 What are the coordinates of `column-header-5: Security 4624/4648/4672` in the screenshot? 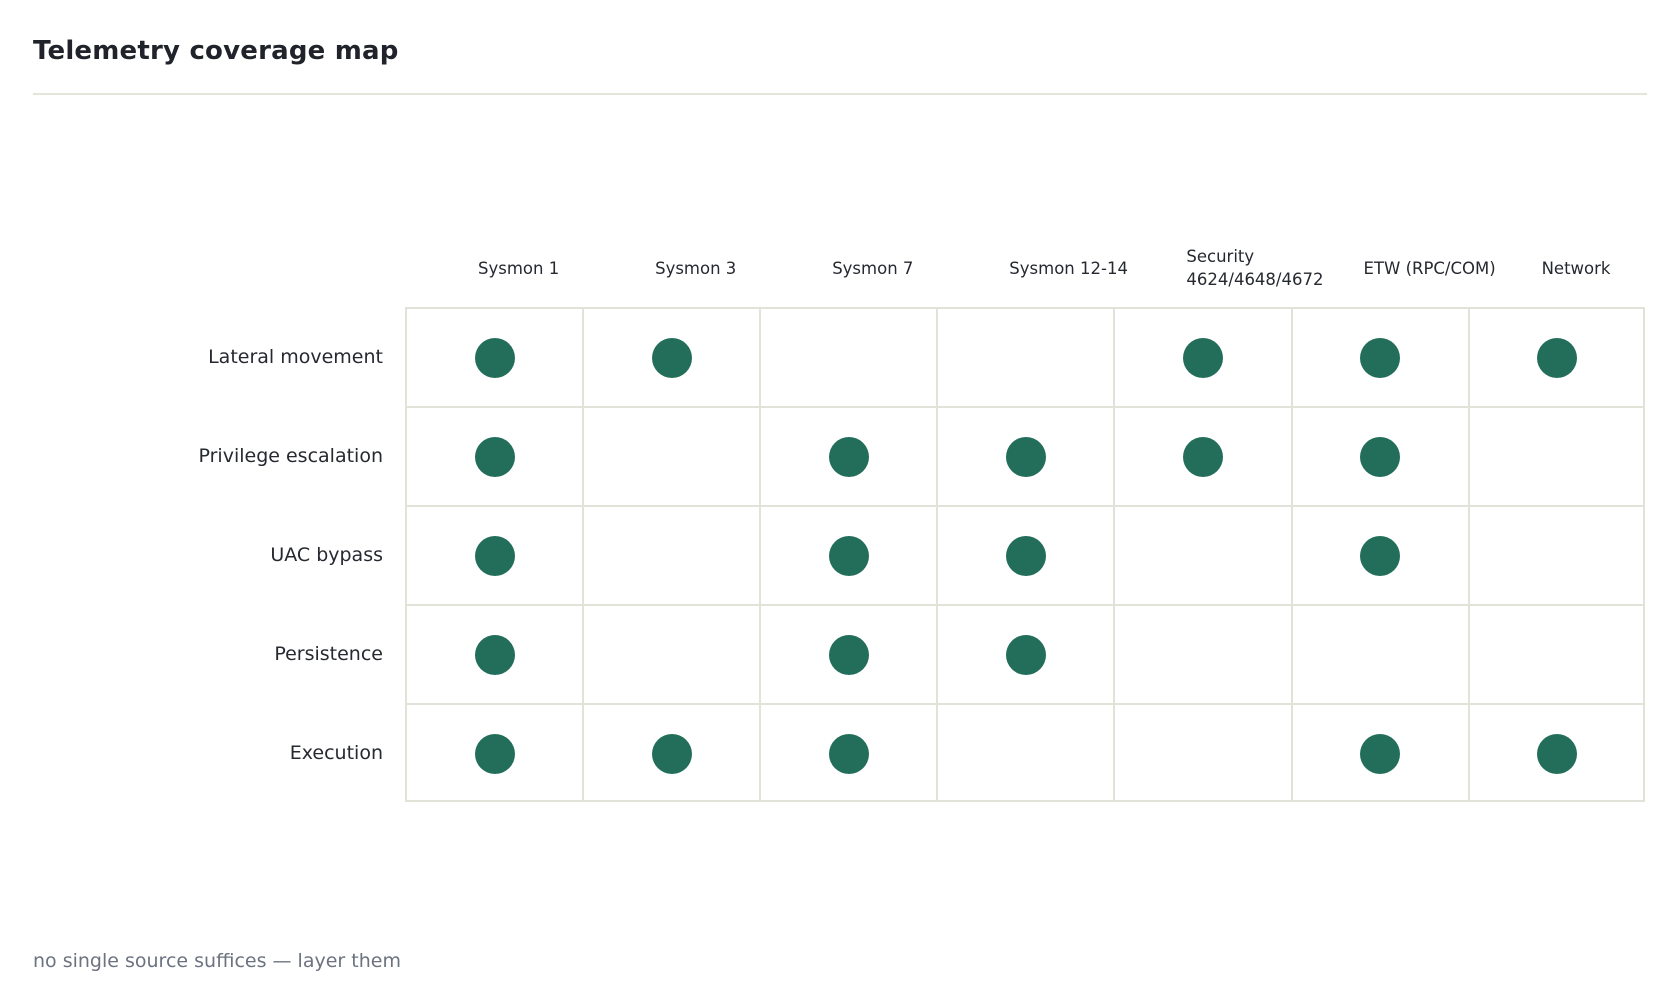 It's located at (1254, 268).